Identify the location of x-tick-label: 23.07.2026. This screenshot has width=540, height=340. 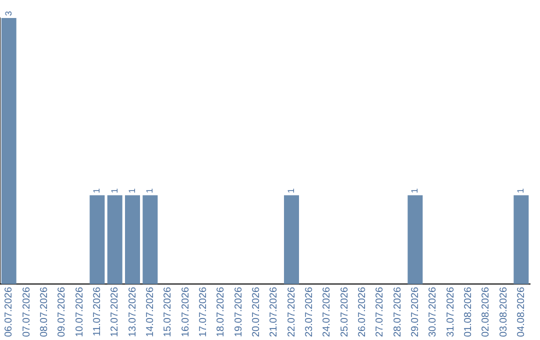
(309, 312).